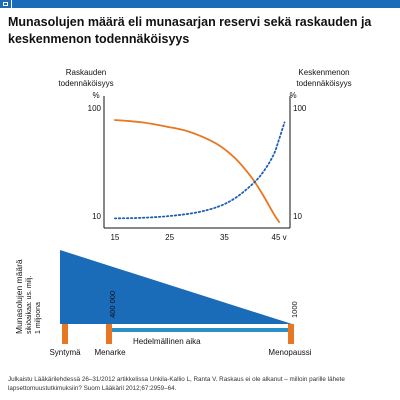 The image size is (400, 400). I want to click on menarke-marker, so click(109, 334).